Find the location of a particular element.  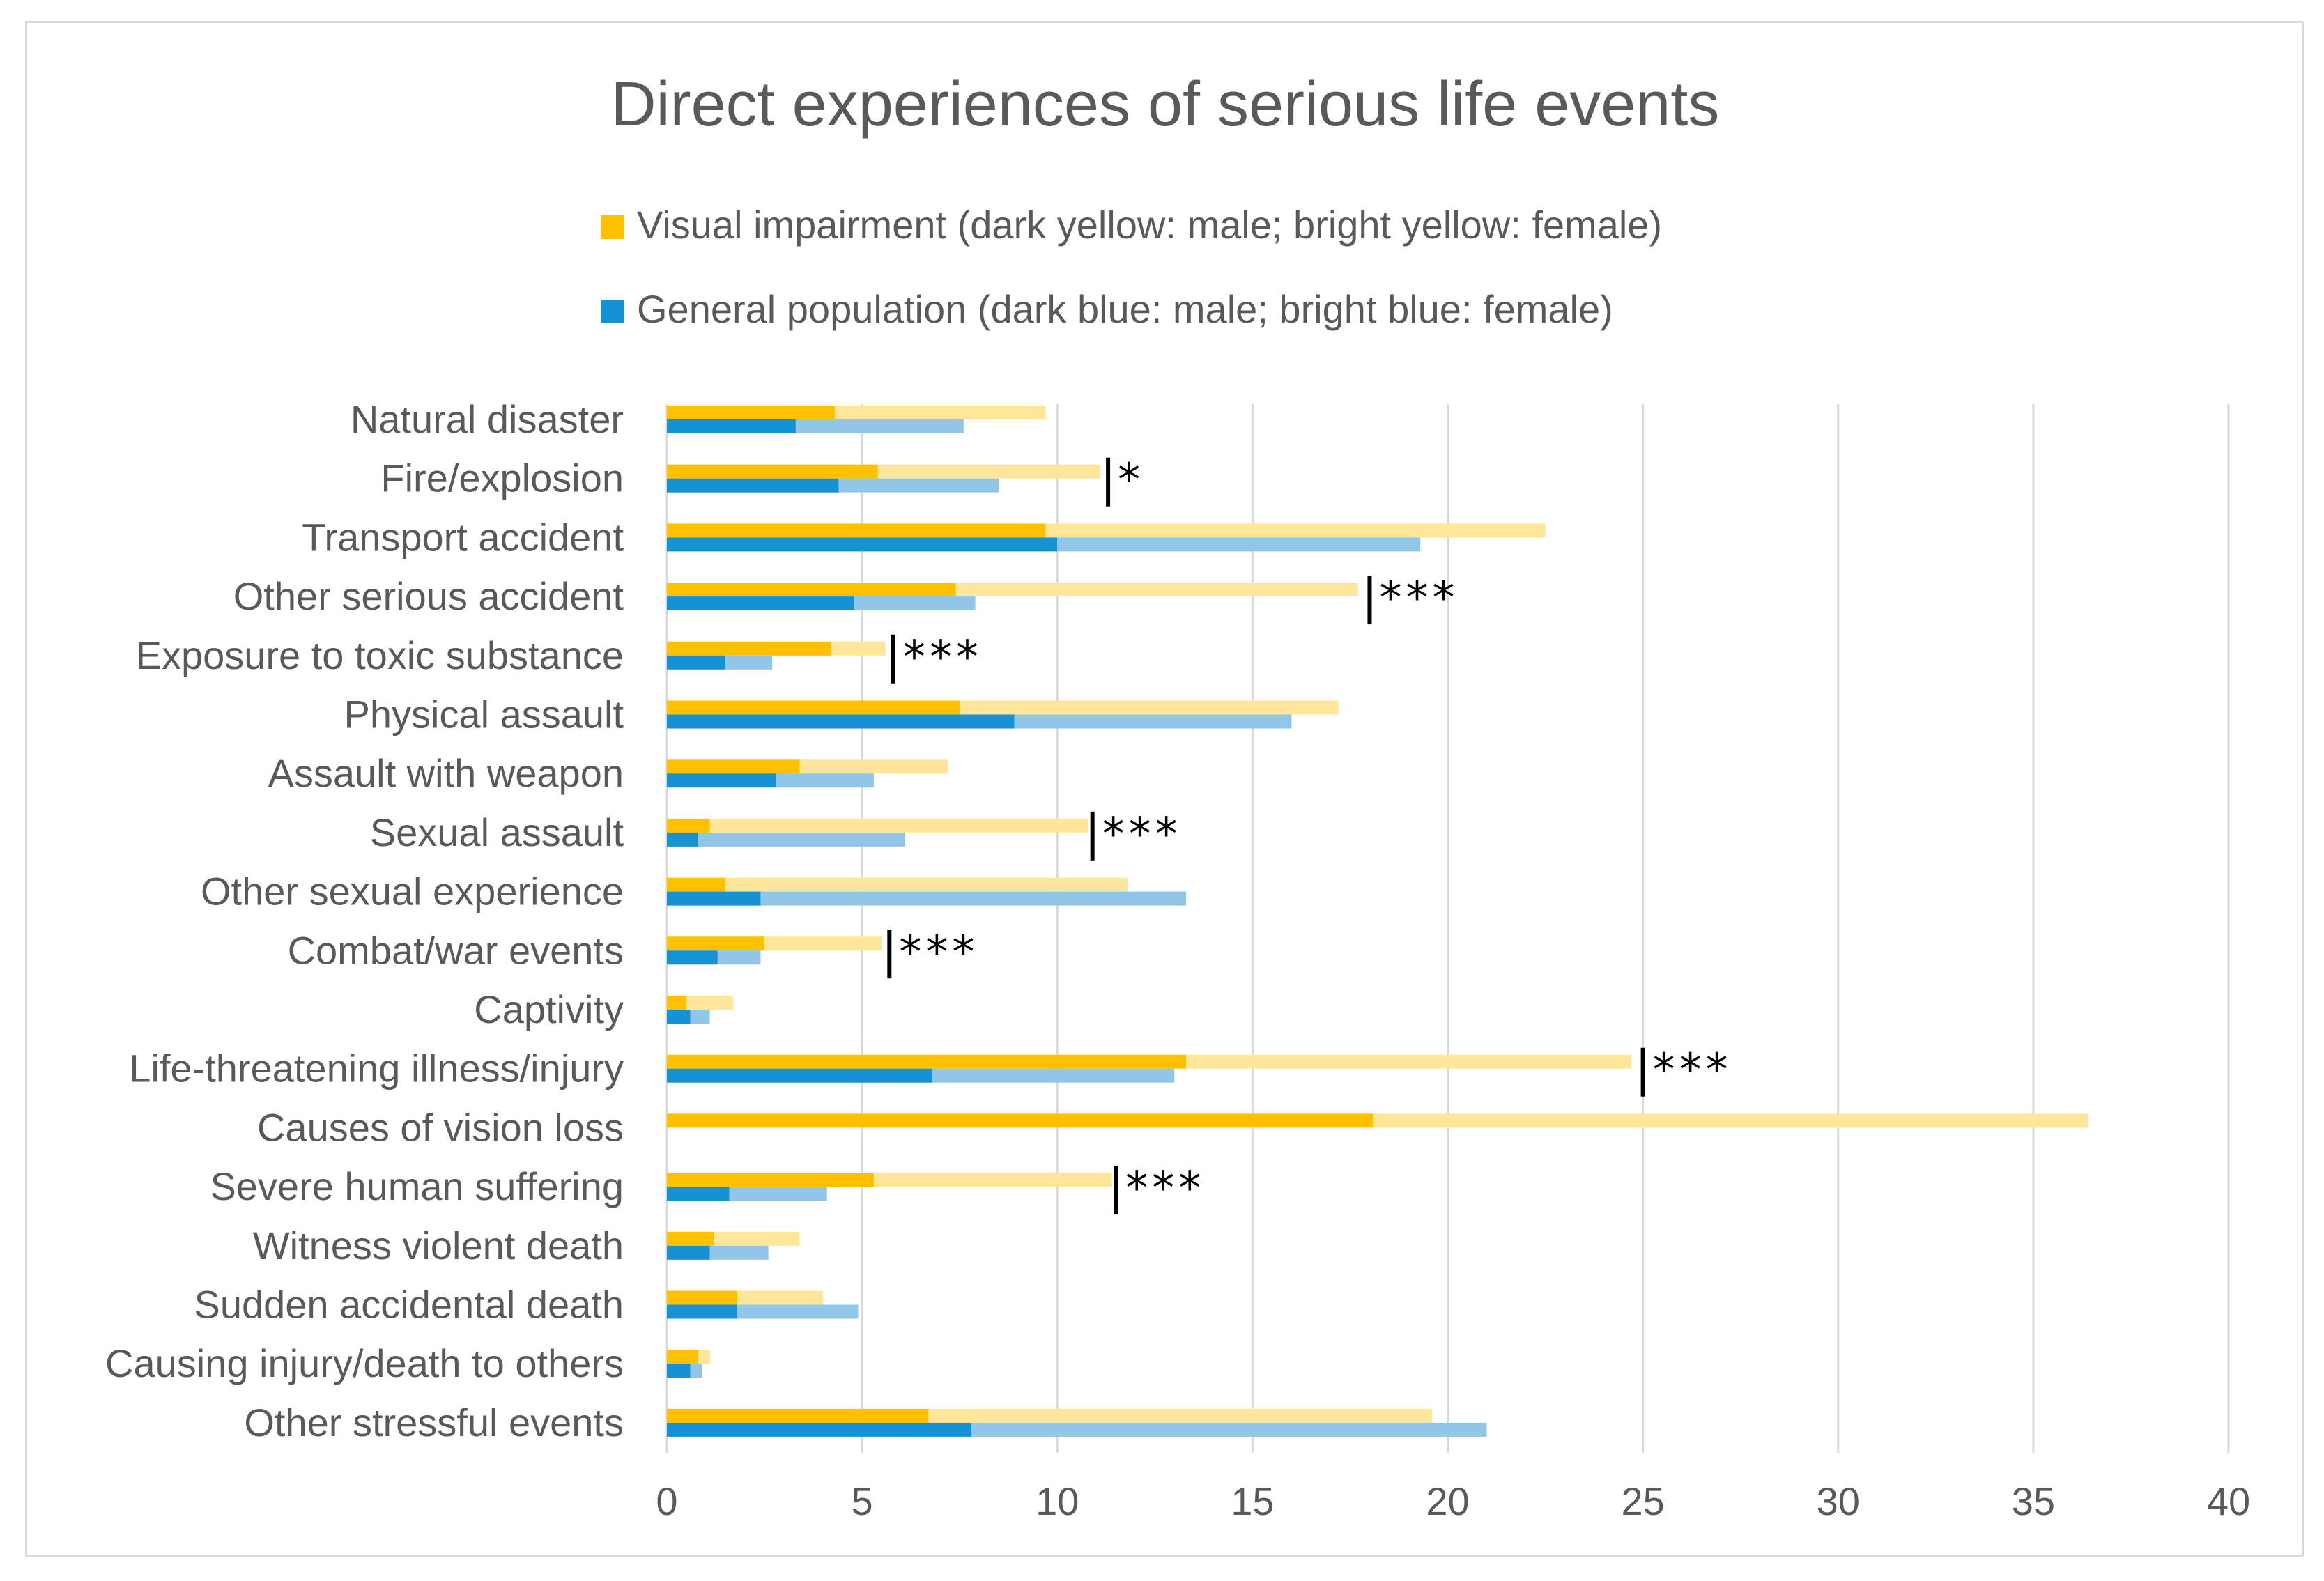

bar-vi-female-sudden-accidental-death is located at coordinates (781, 1297).